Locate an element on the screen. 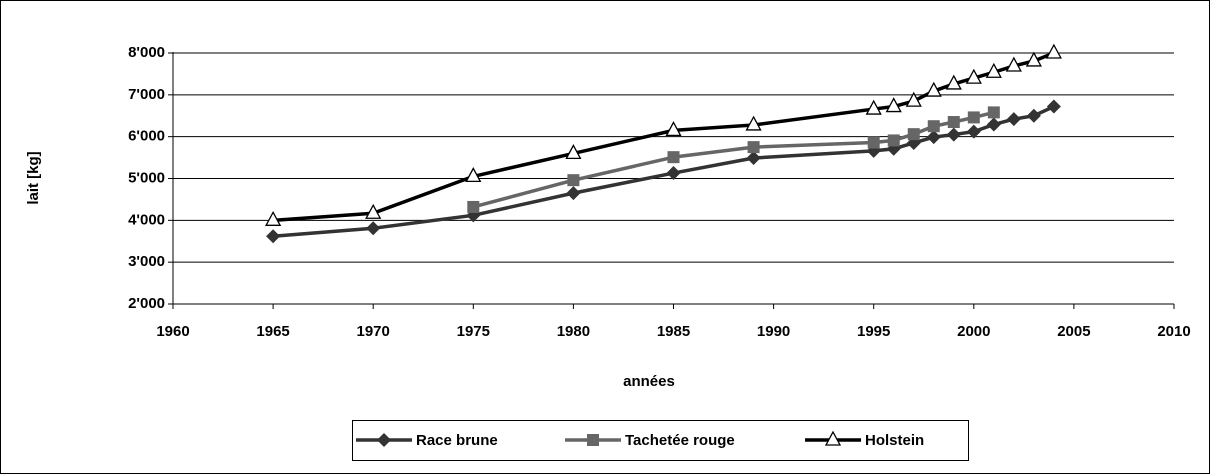 The image size is (1211, 475). x-tick-label: 1965 is located at coordinates (272, 331).